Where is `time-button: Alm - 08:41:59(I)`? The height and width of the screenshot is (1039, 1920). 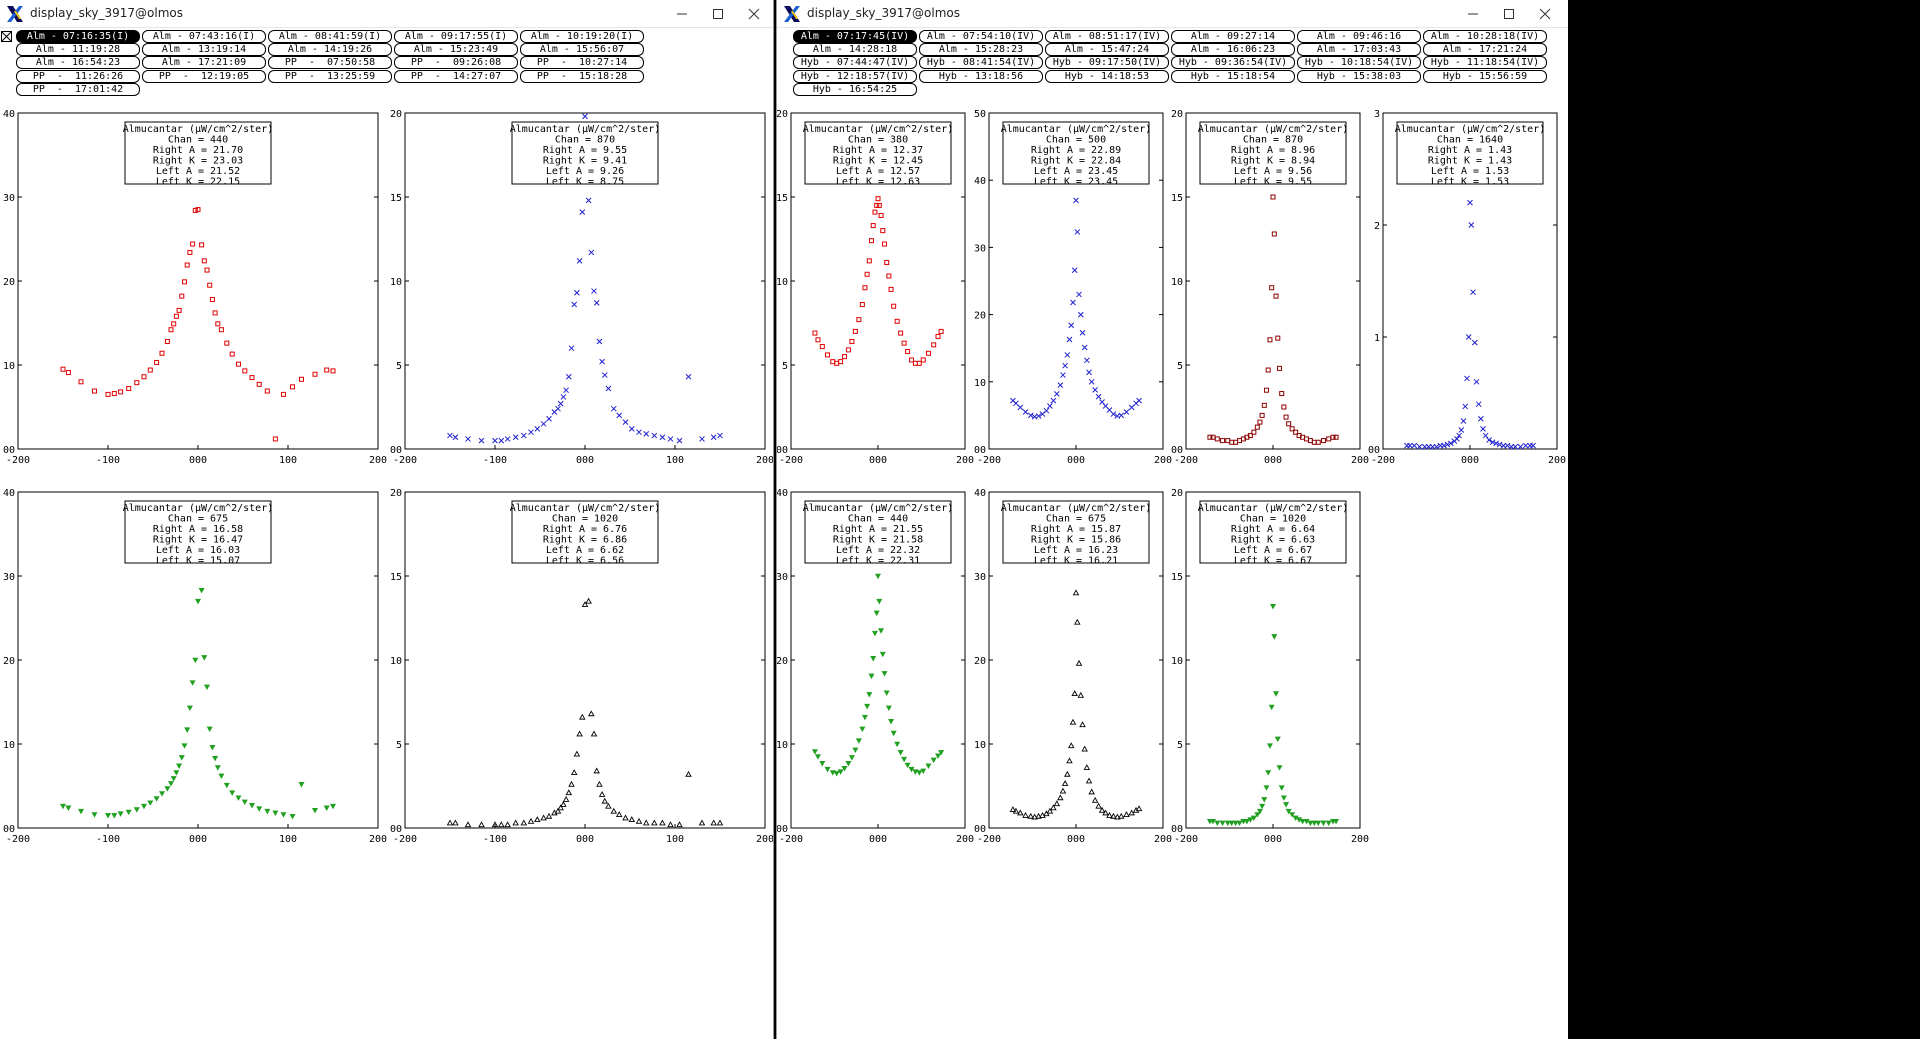 time-button: Alm - 08:41:59(I) is located at coordinates (330, 36).